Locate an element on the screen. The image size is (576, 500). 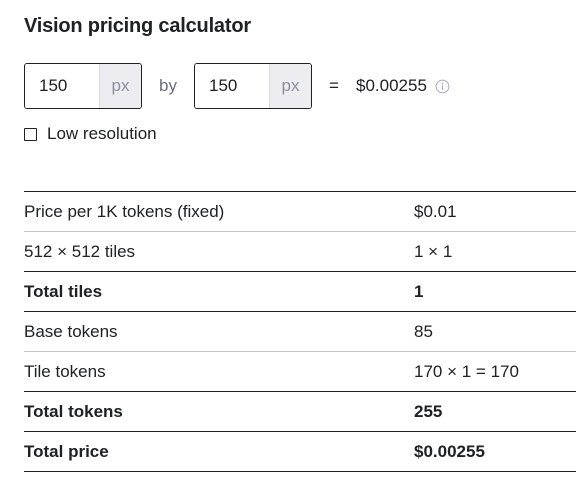
dimension-calculator: px by px = $0.00255 is located at coordinates (237, 86).